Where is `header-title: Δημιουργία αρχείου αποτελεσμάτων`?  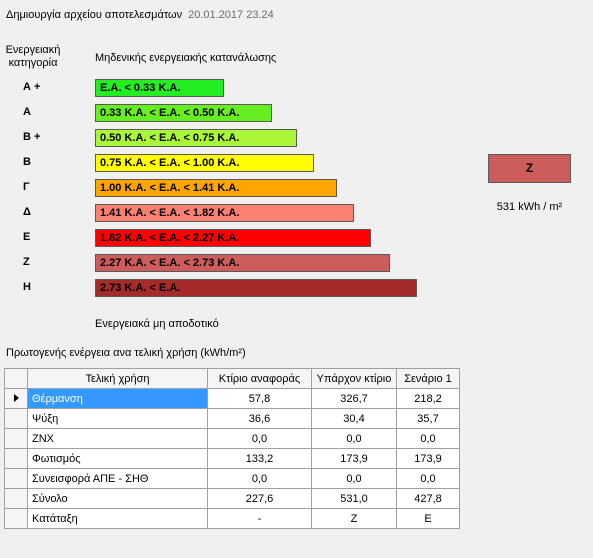
header-title: Δημιουργία αρχείου αποτελεσμάτων is located at coordinates (94, 15).